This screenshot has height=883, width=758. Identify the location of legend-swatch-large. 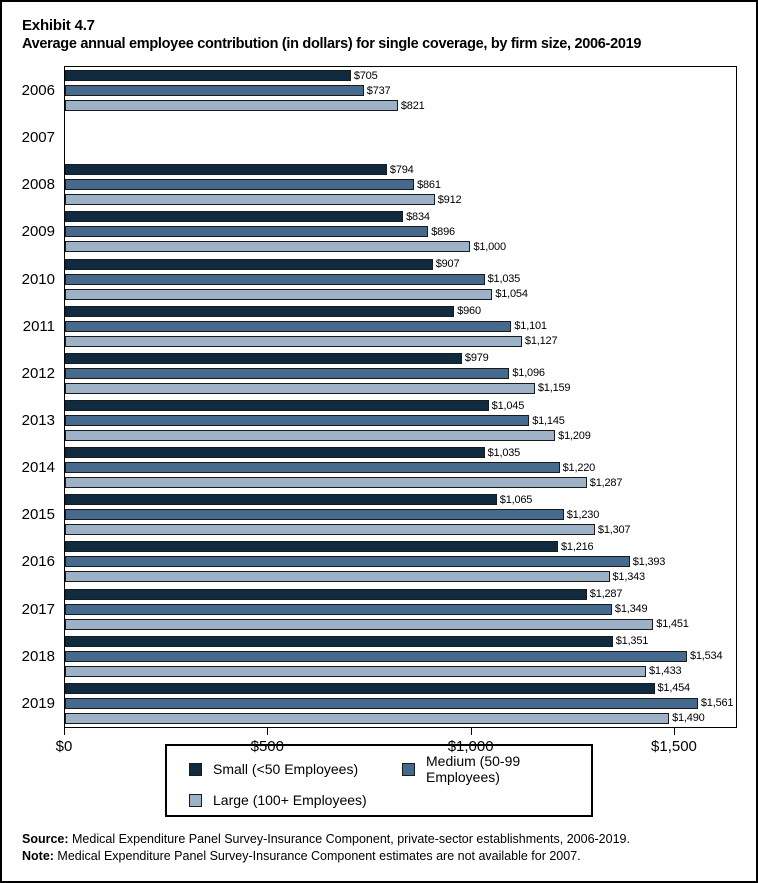
(195, 800).